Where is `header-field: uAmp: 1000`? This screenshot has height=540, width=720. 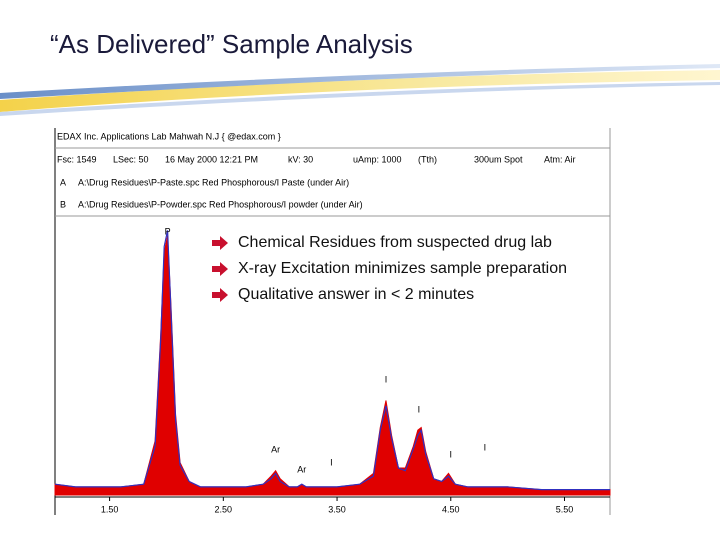
header-field: uAmp: 1000 is located at coordinates (377, 159).